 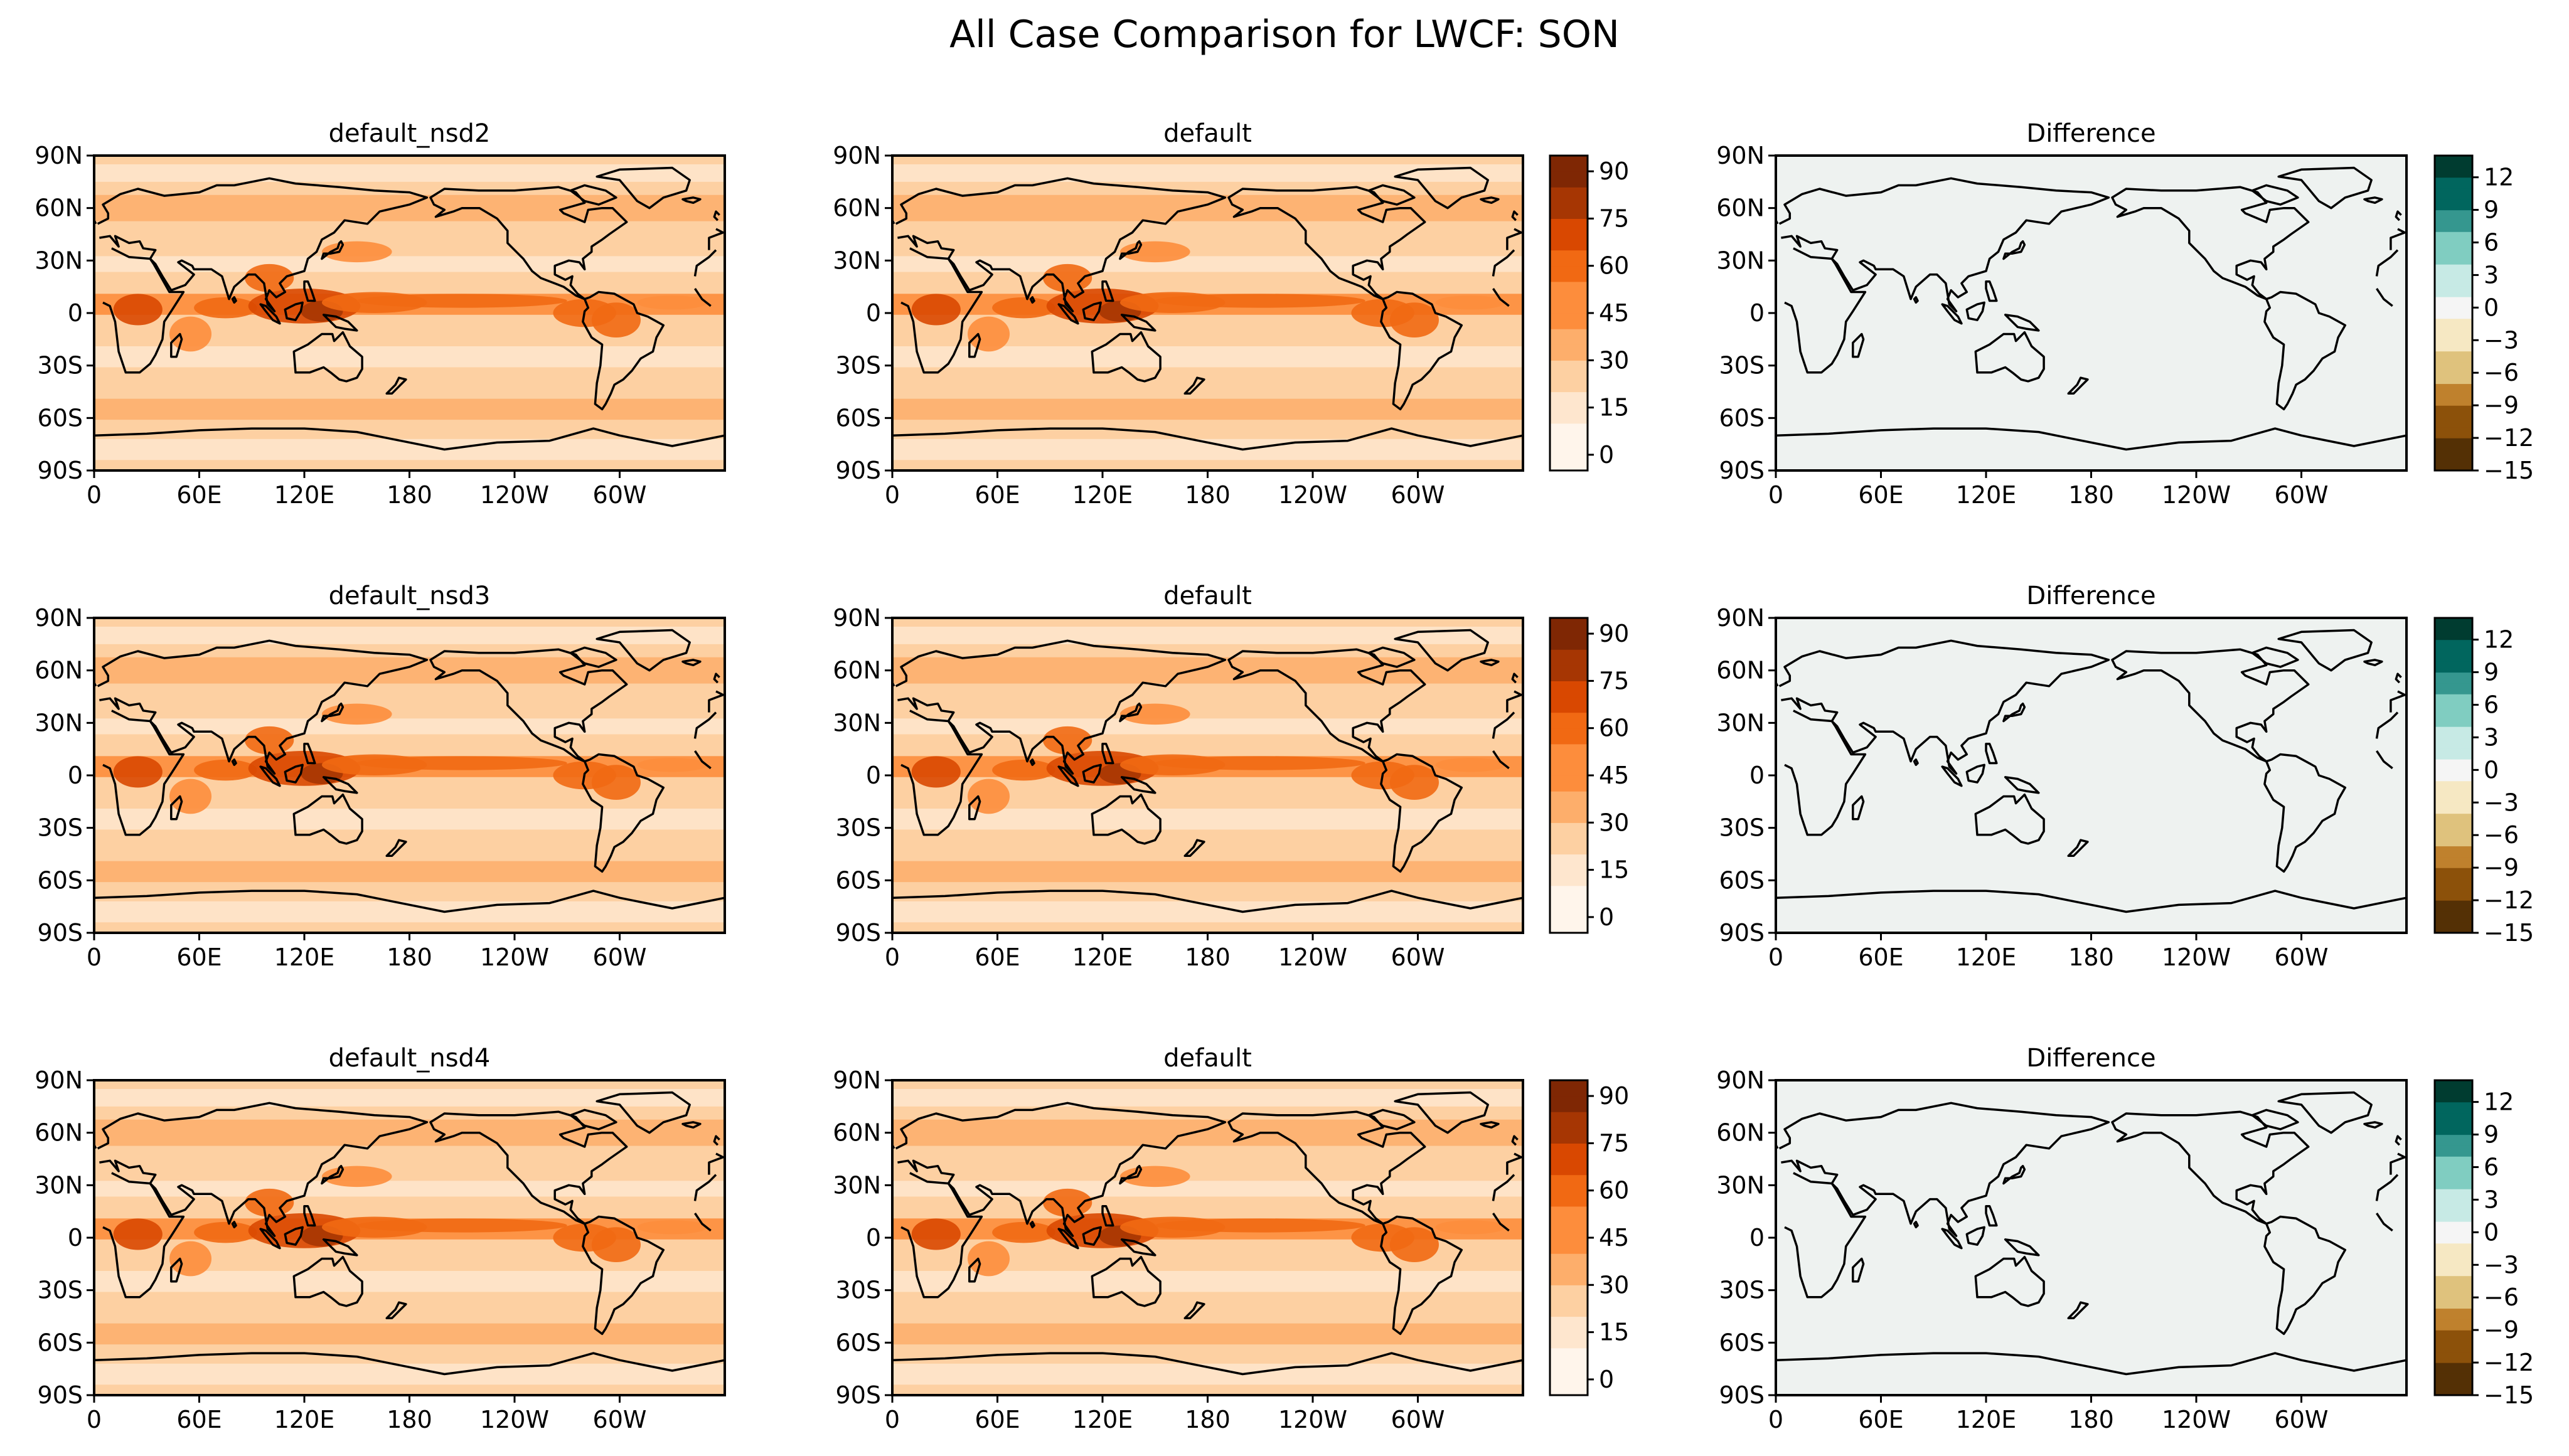 What do you see at coordinates (857, 618) in the screenshot?
I see `y-tick-label: 90N` at bounding box center [857, 618].